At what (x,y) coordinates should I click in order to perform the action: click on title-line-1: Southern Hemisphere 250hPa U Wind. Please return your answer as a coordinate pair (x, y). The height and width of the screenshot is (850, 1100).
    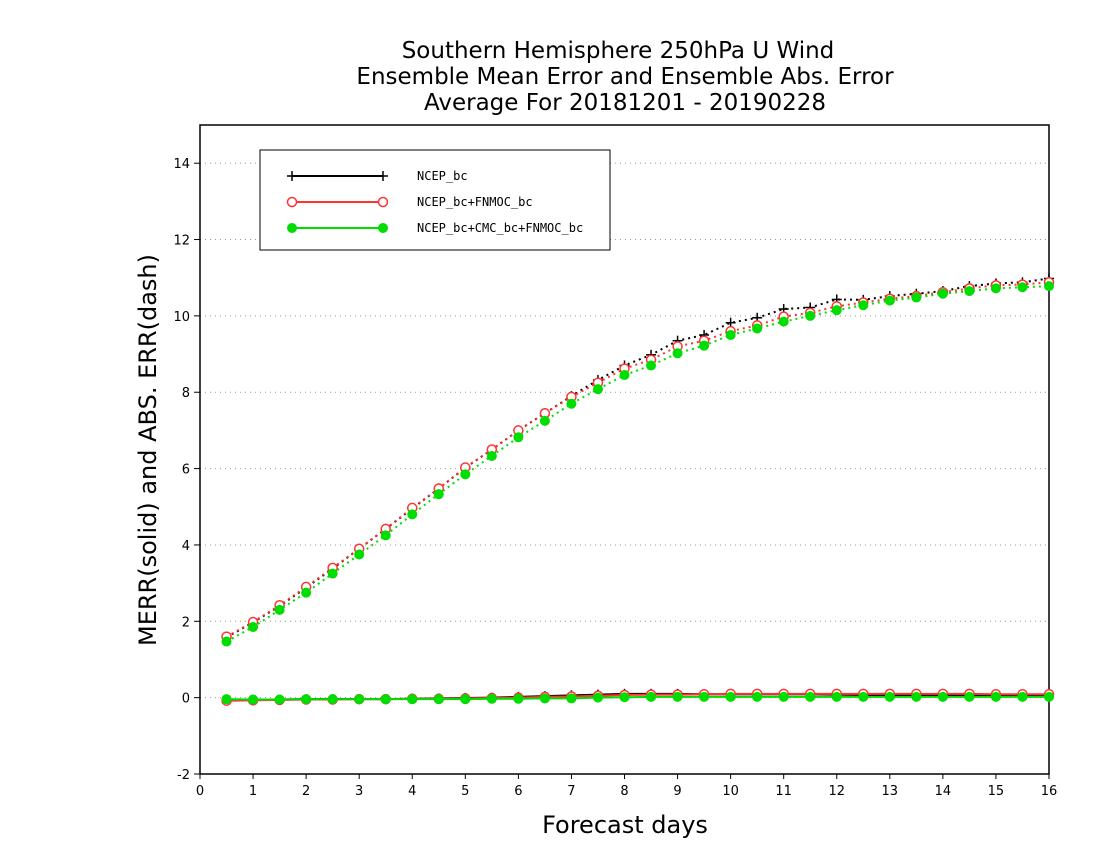
    Looking at the image, I should click on (618, 51).